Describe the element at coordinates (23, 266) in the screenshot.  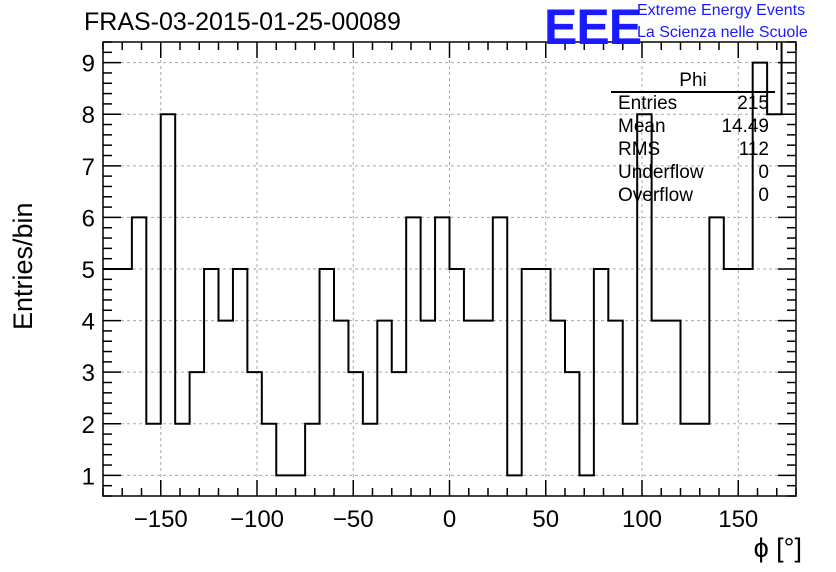
I see `y-axis-label: Entries/bin` at that location.